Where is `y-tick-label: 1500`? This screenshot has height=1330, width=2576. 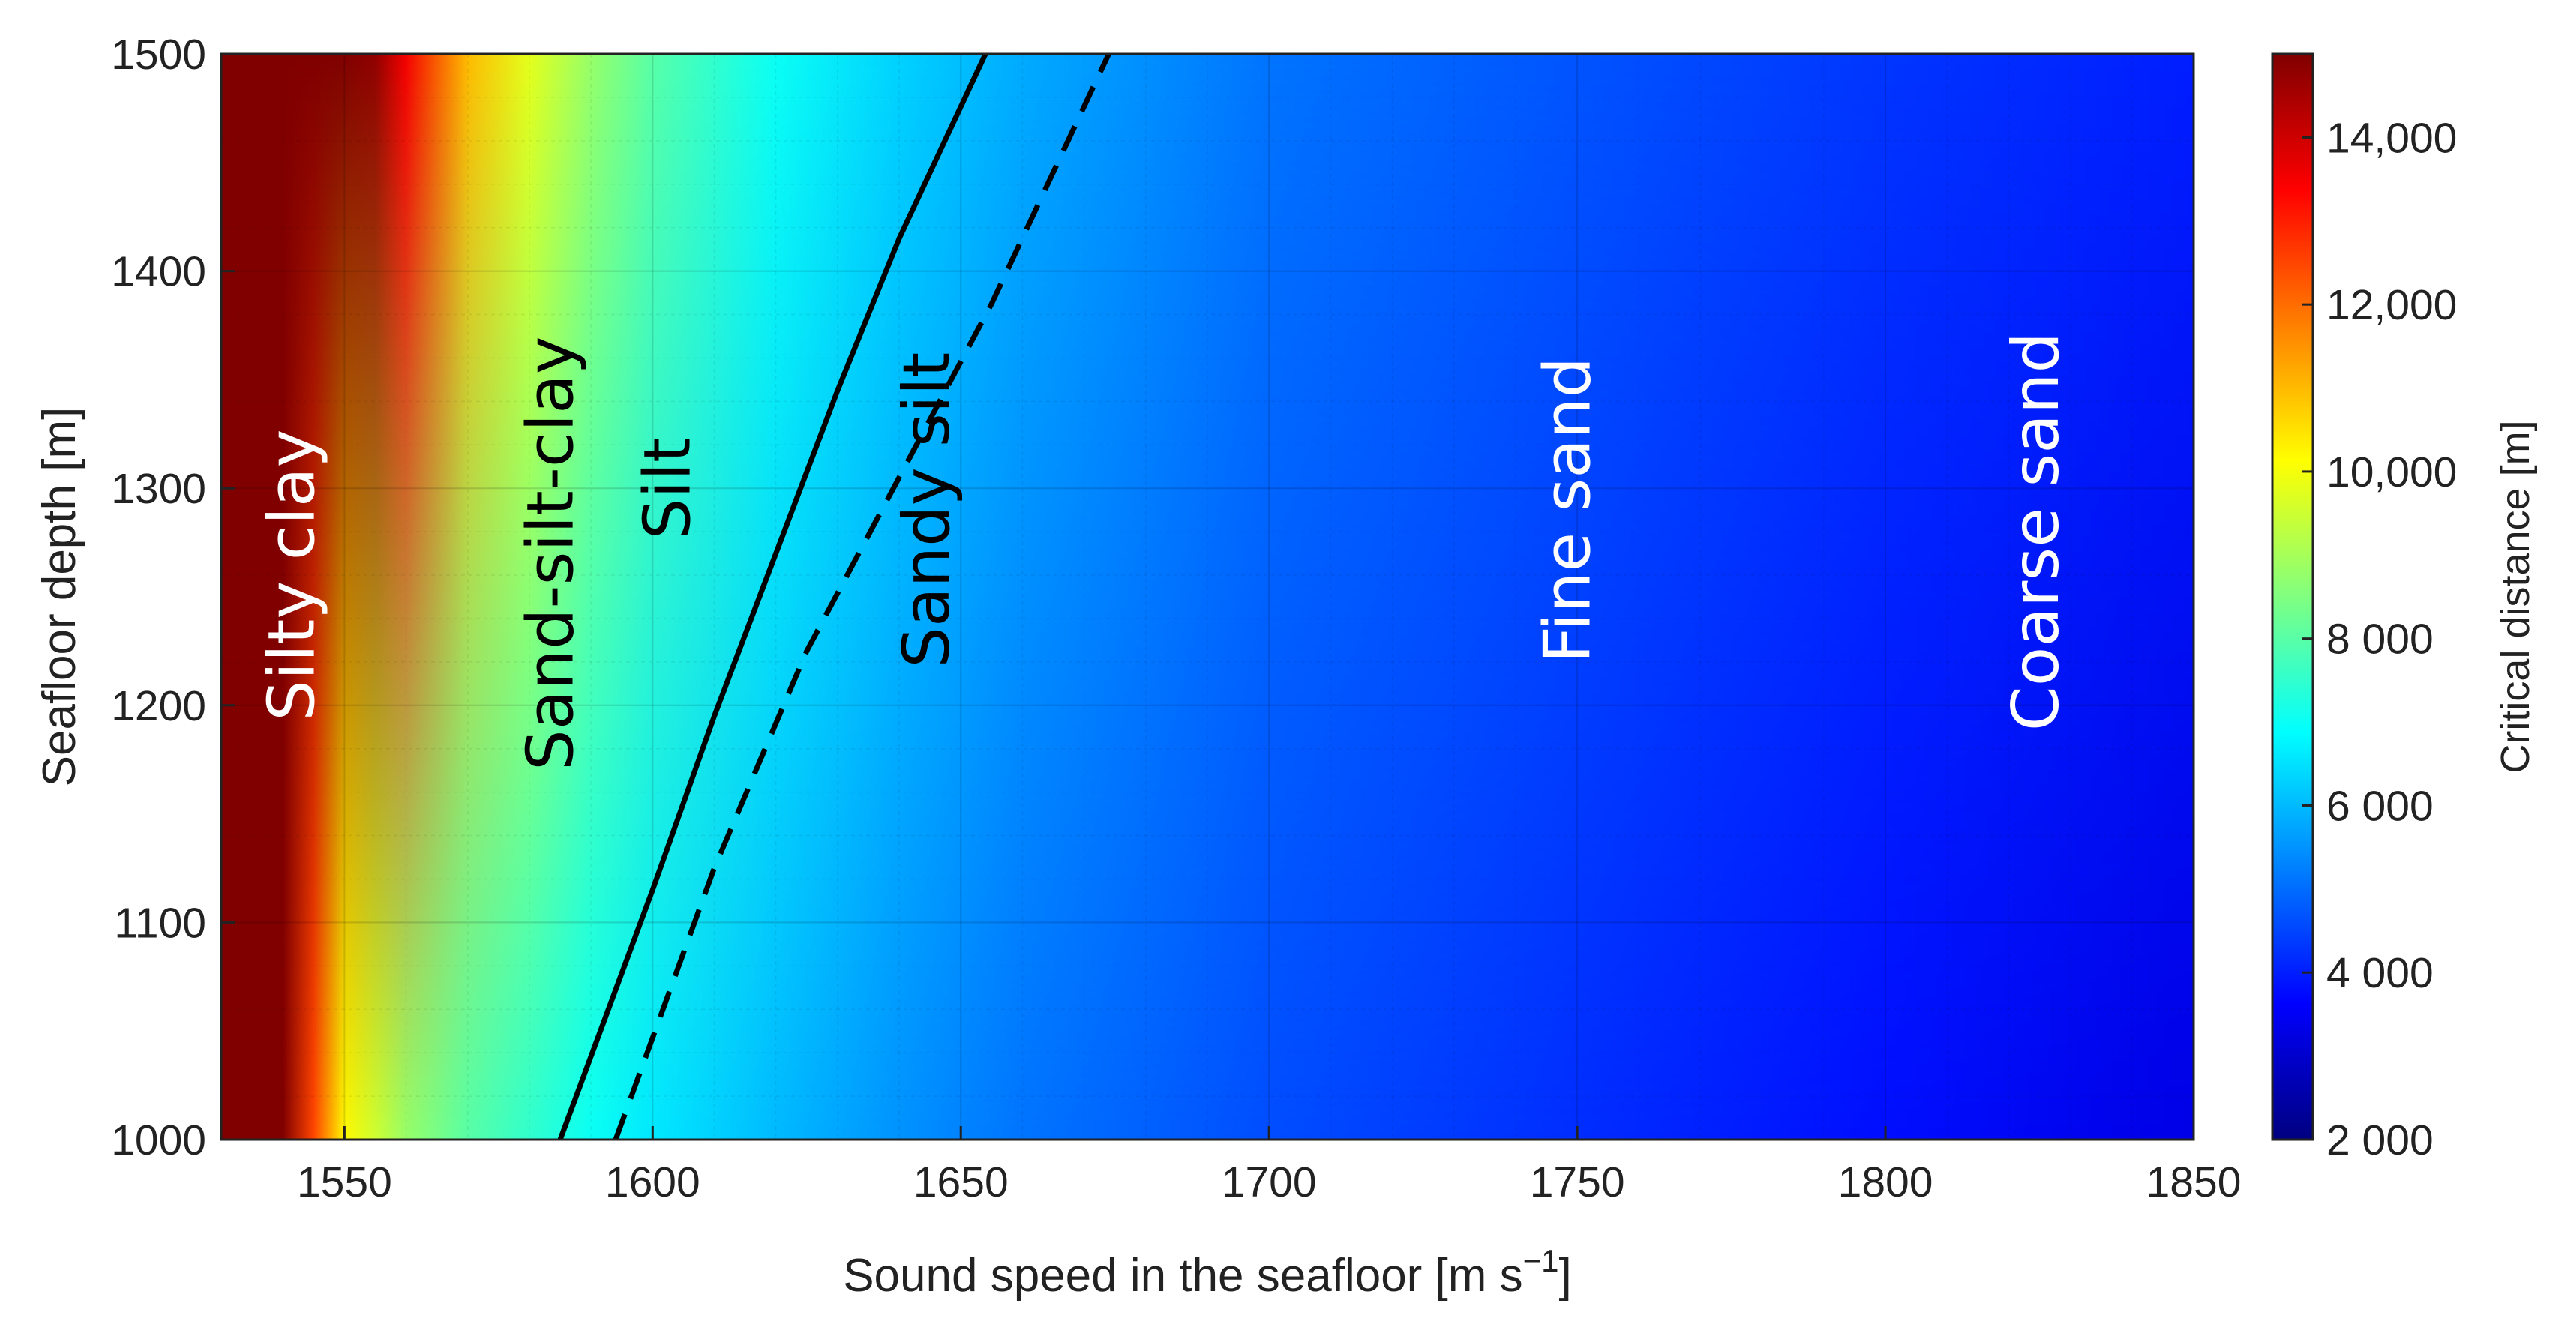
y-tick-label: 1500 is located at coordinates (159, 55).